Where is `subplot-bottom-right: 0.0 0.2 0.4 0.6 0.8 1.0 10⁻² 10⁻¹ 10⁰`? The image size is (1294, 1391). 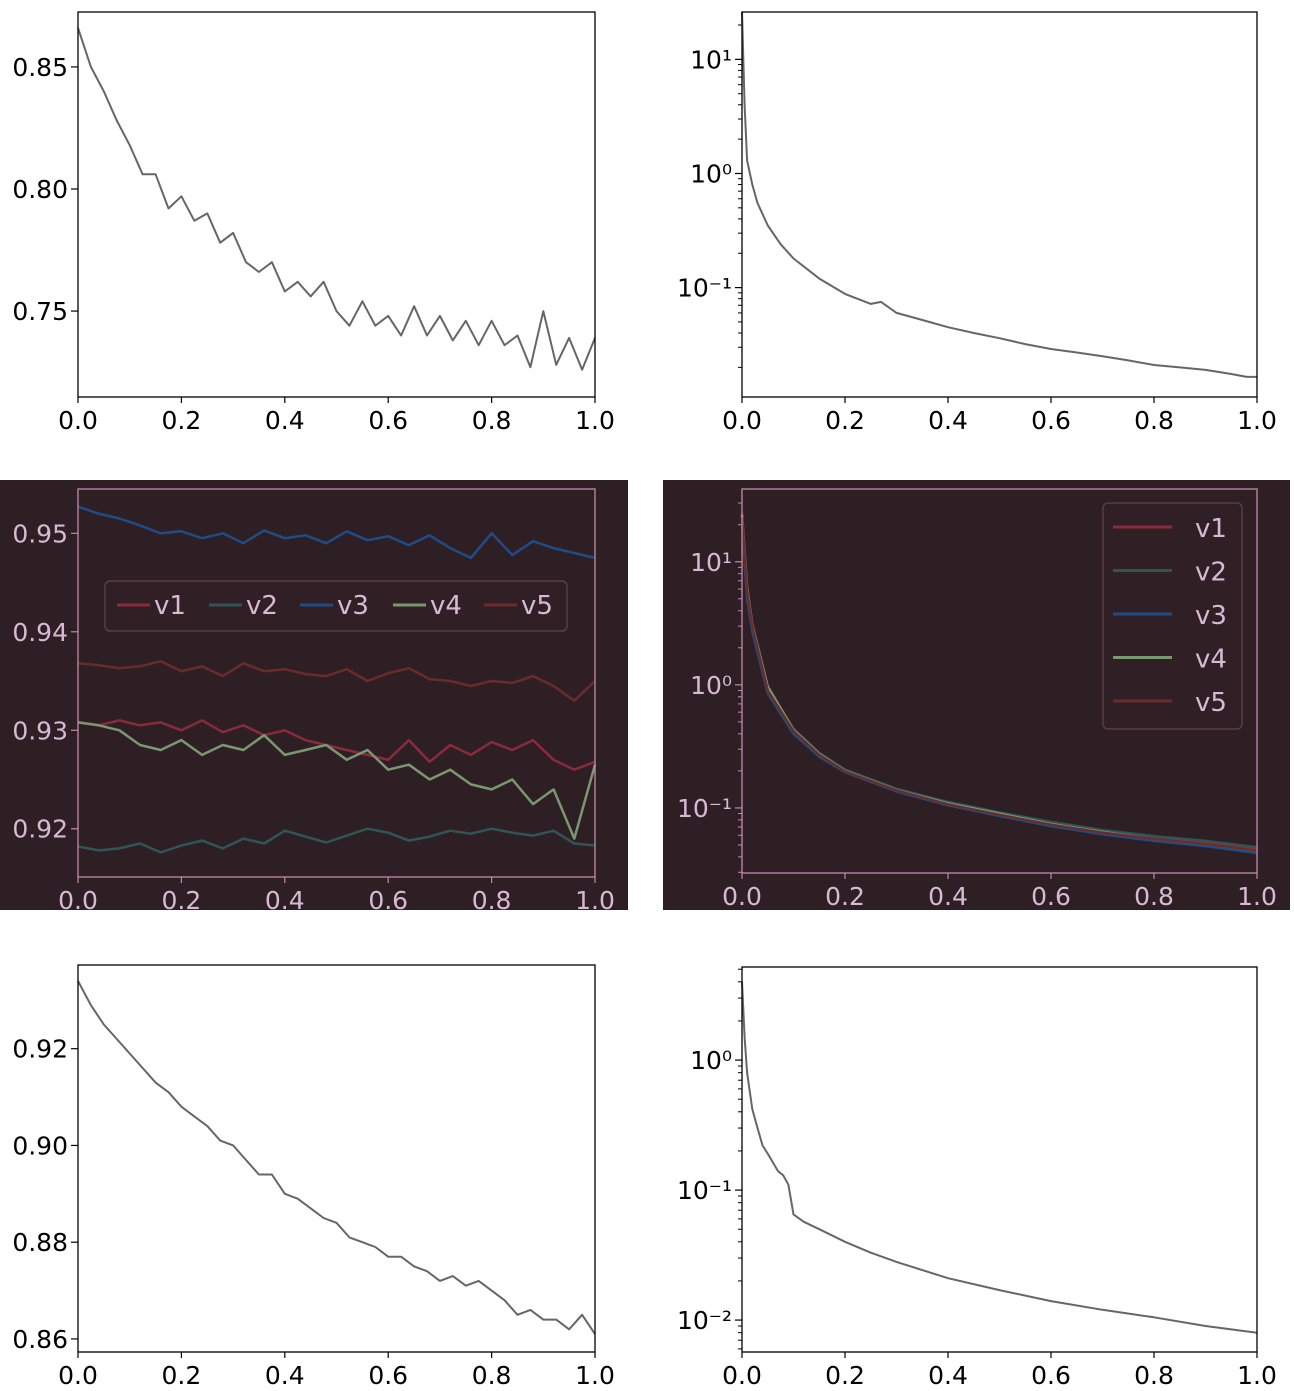 subplot-bottom-right: 0.0 0.2 0.4 0.6 0.8 1.0 10⁻² 10⁻¹ 10⁰ is located at coordinates (977, 1178).